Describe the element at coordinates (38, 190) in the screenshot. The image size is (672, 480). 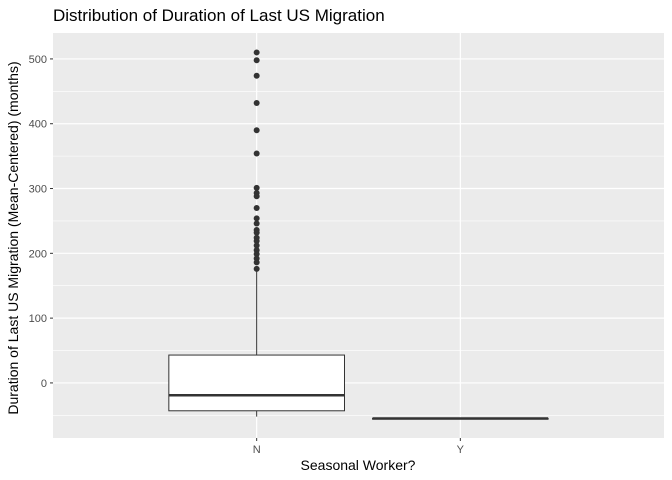
I see `y-tick-label: 300` at that location.